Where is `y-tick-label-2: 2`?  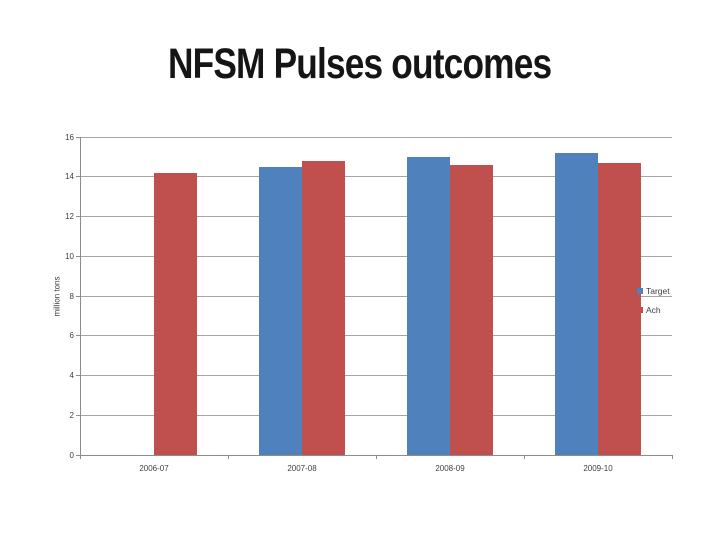 y-tick-label-2: 2 is located at coordinates (71, 415).